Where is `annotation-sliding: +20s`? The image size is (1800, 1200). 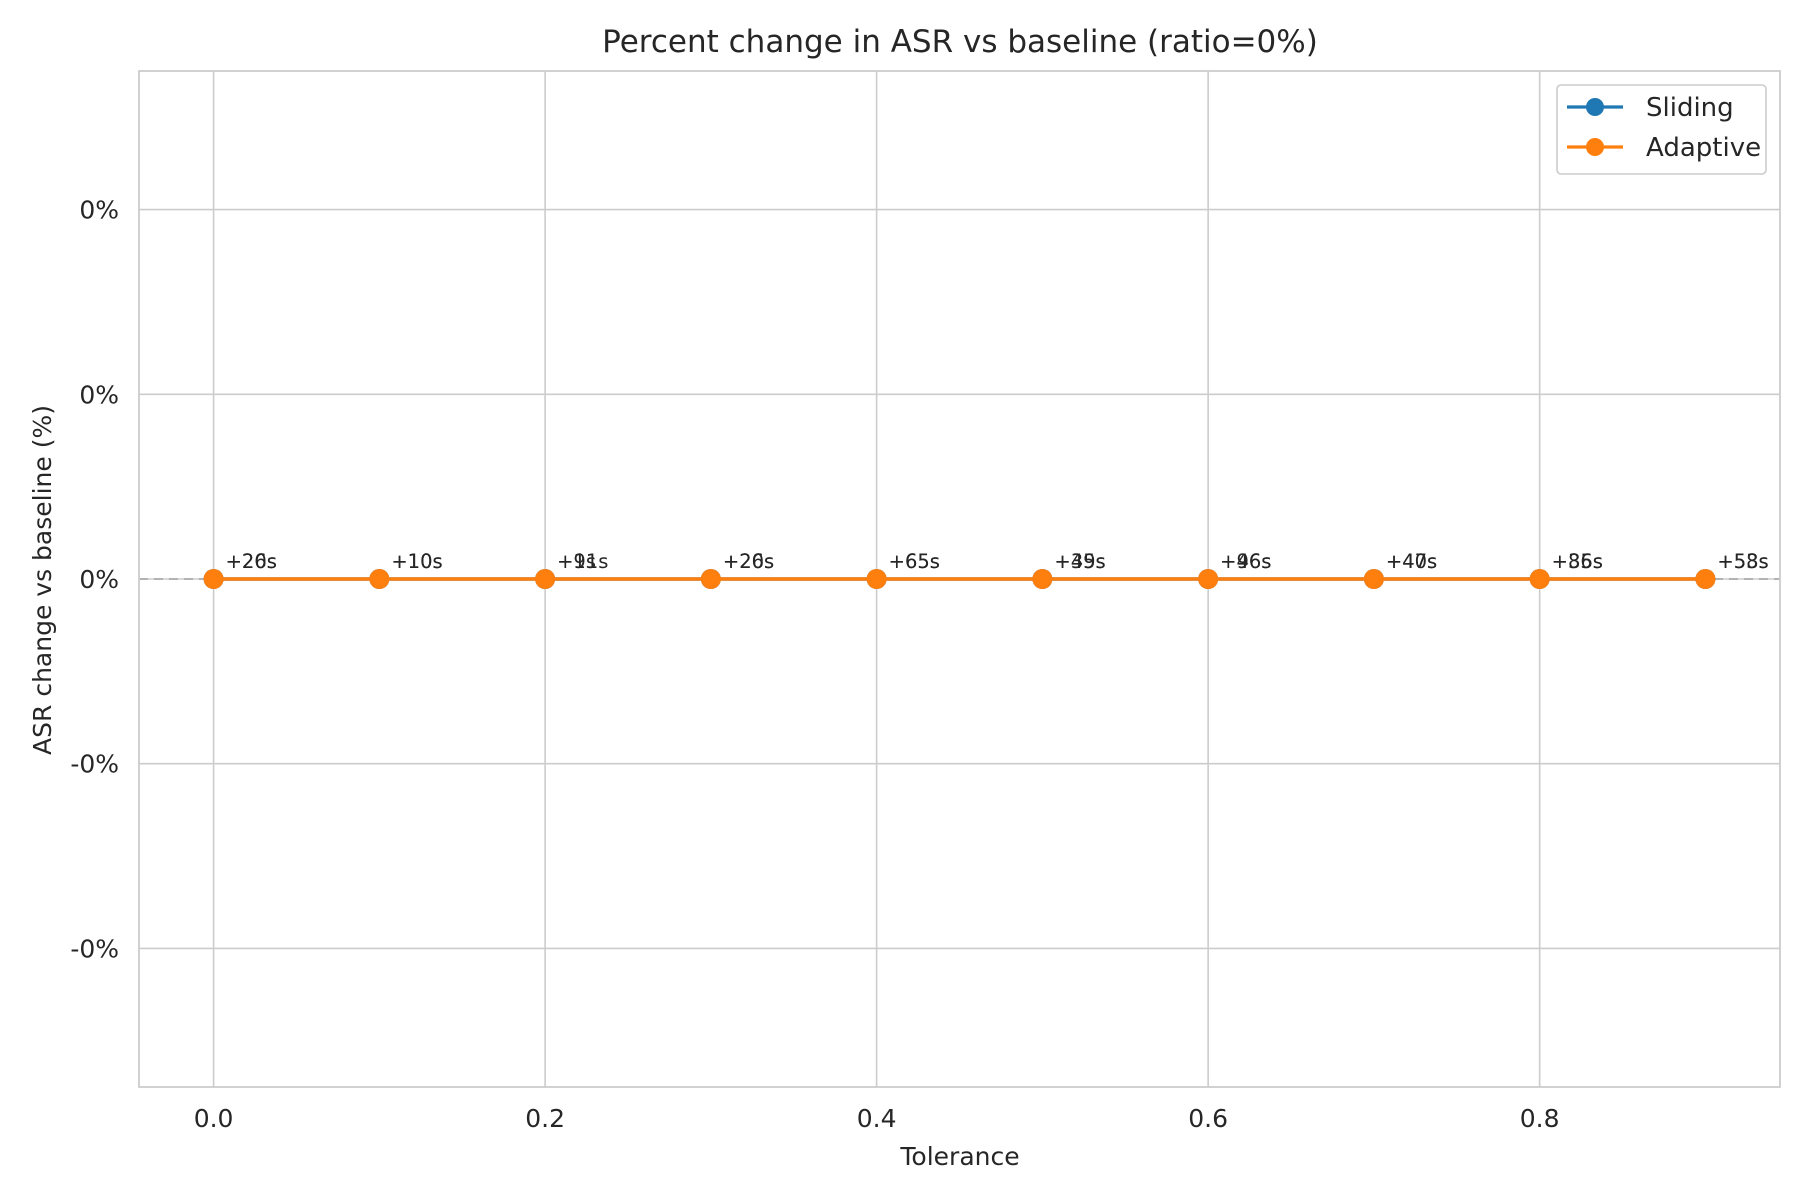
annotation-sliding: +20s is located at coordinates (251, 561).